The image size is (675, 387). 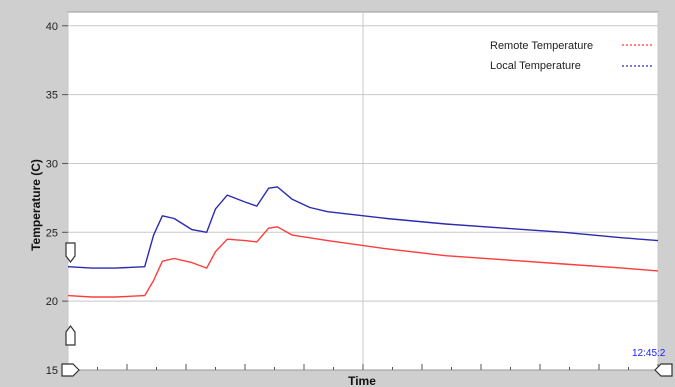 I want to click on time-readout: 12:45:2, so click(x=649, y=353).